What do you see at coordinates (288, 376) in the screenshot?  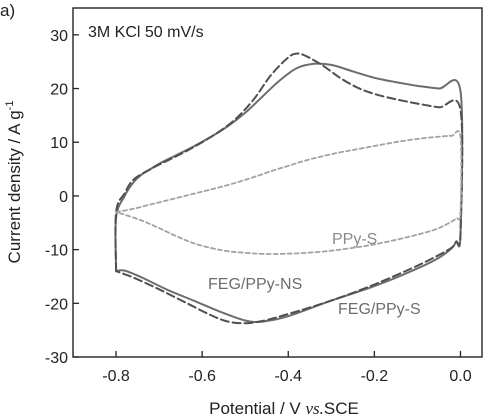 I see `x-tick-label: -0.4` at bounding box center [288, 376].